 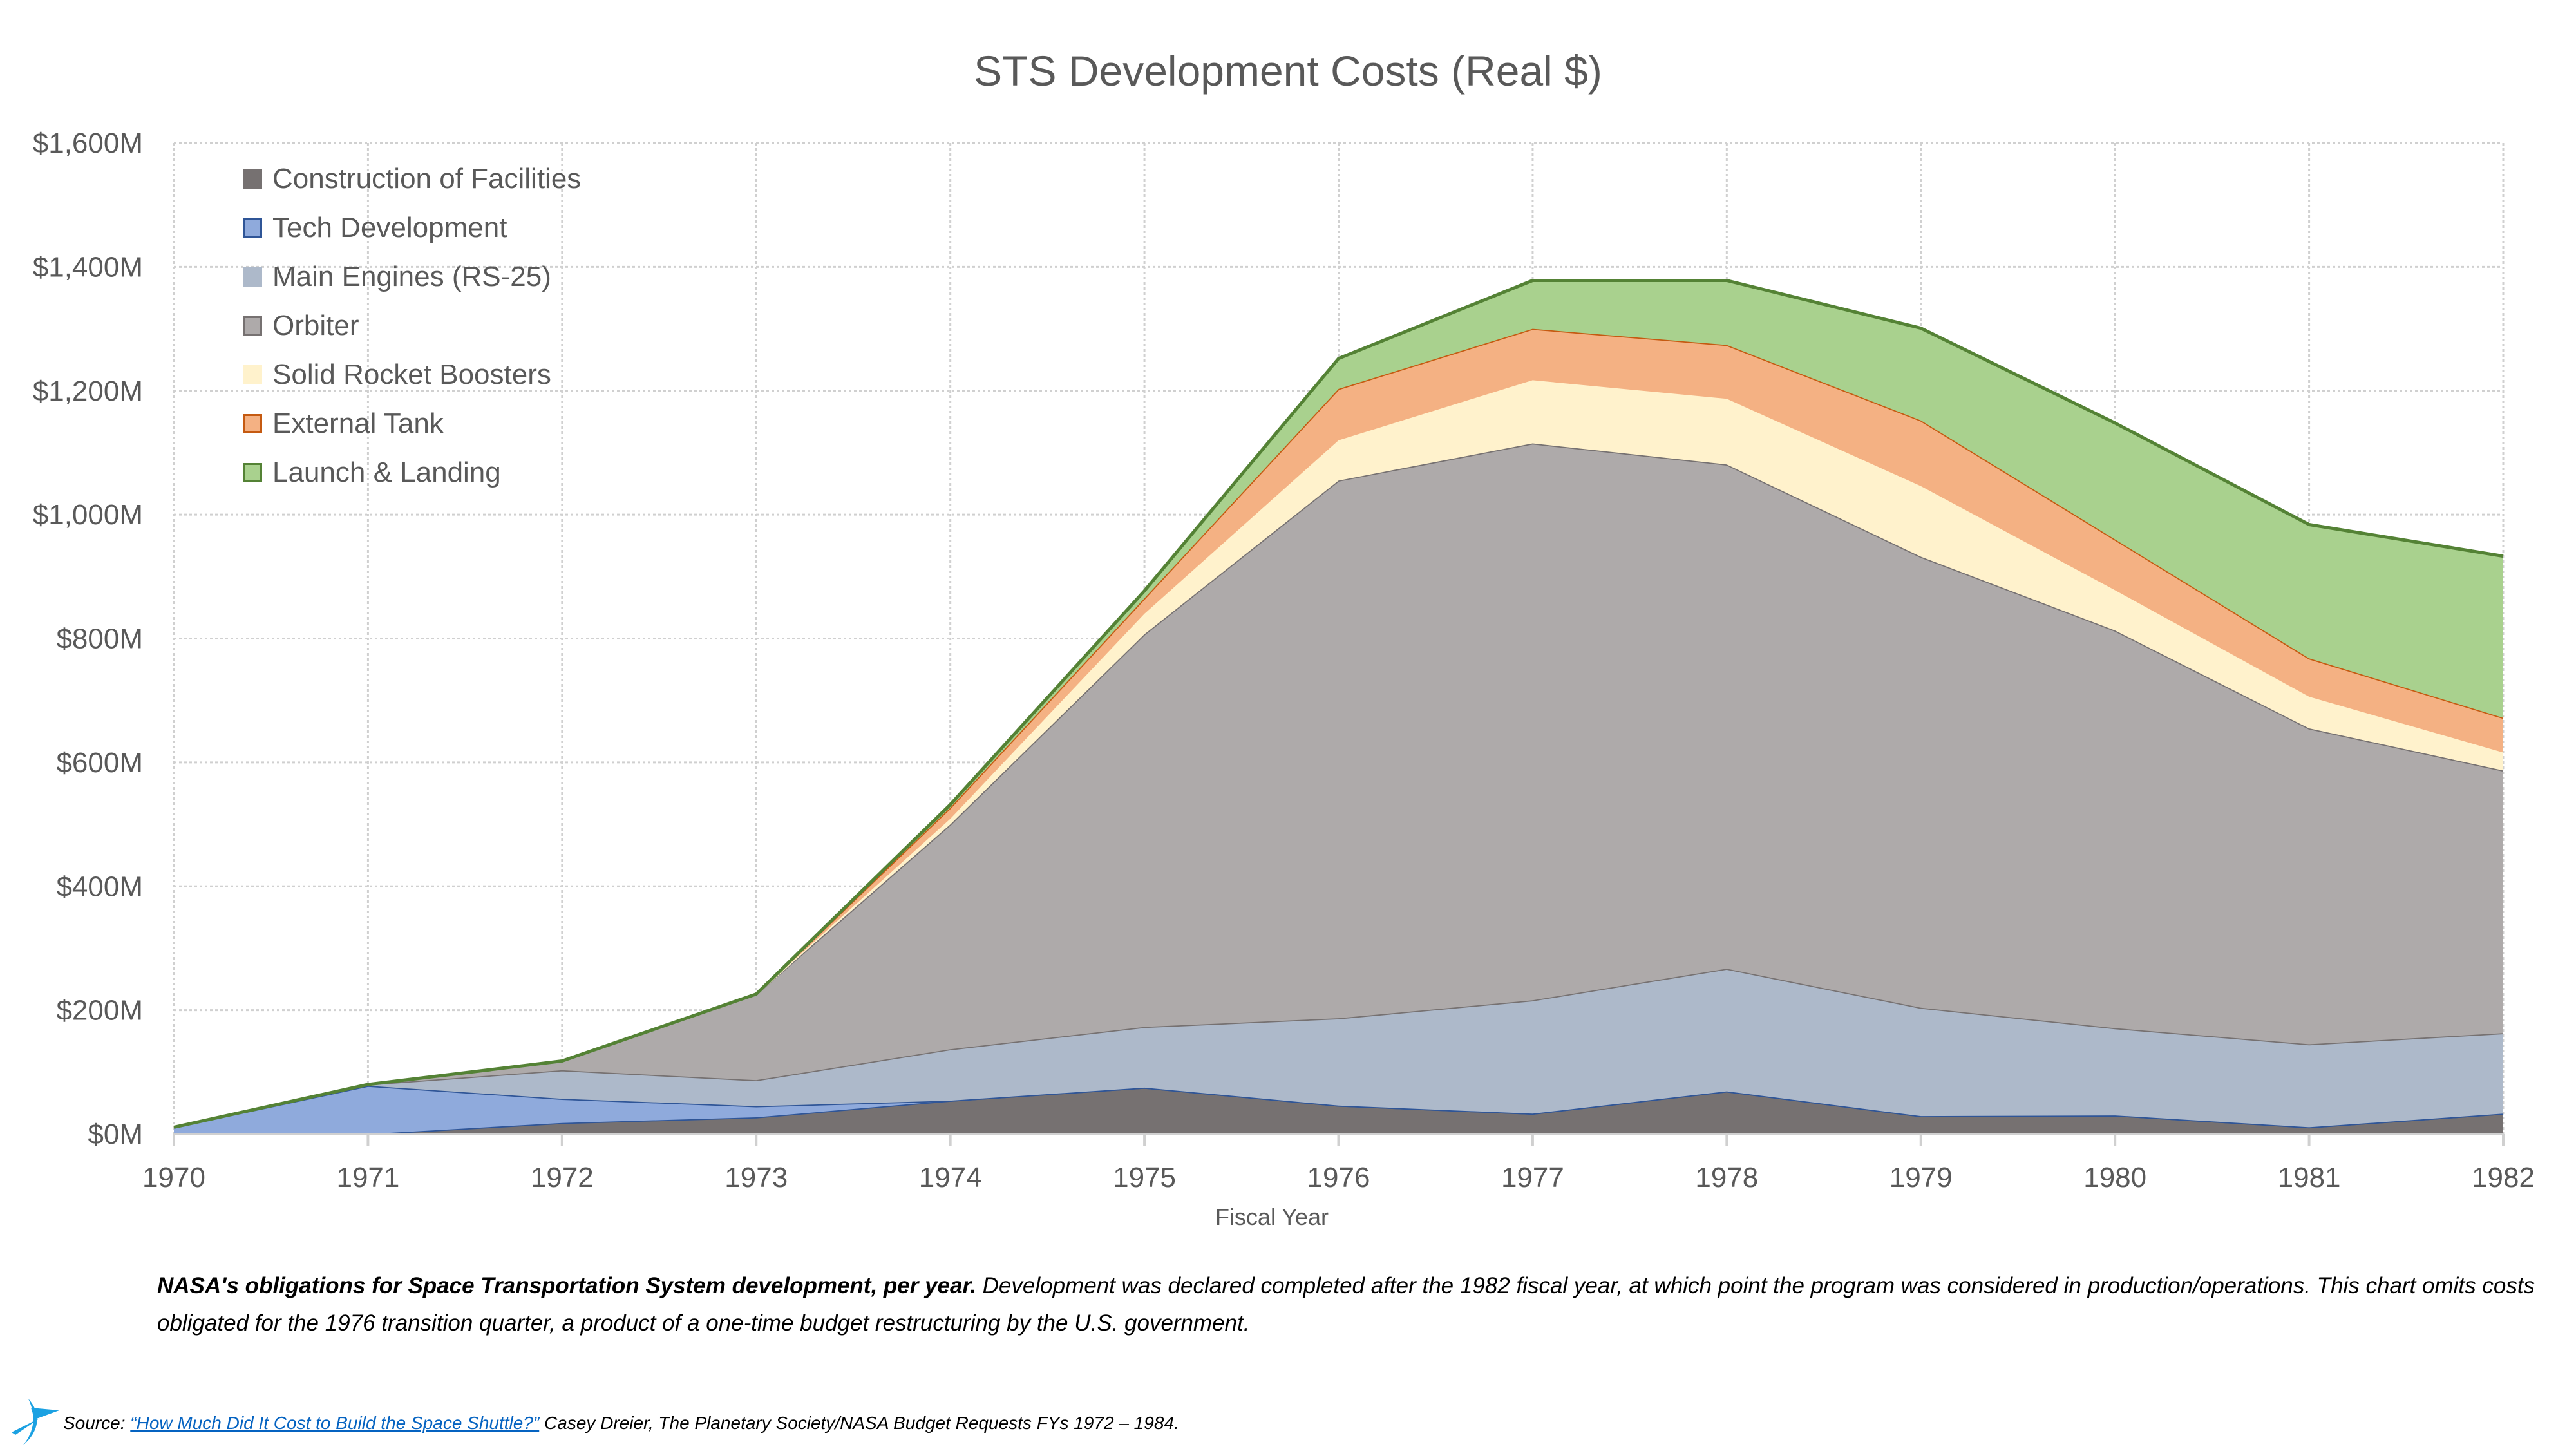 I want to click on legend-label: Tech Development, so click(x=389, y=227).